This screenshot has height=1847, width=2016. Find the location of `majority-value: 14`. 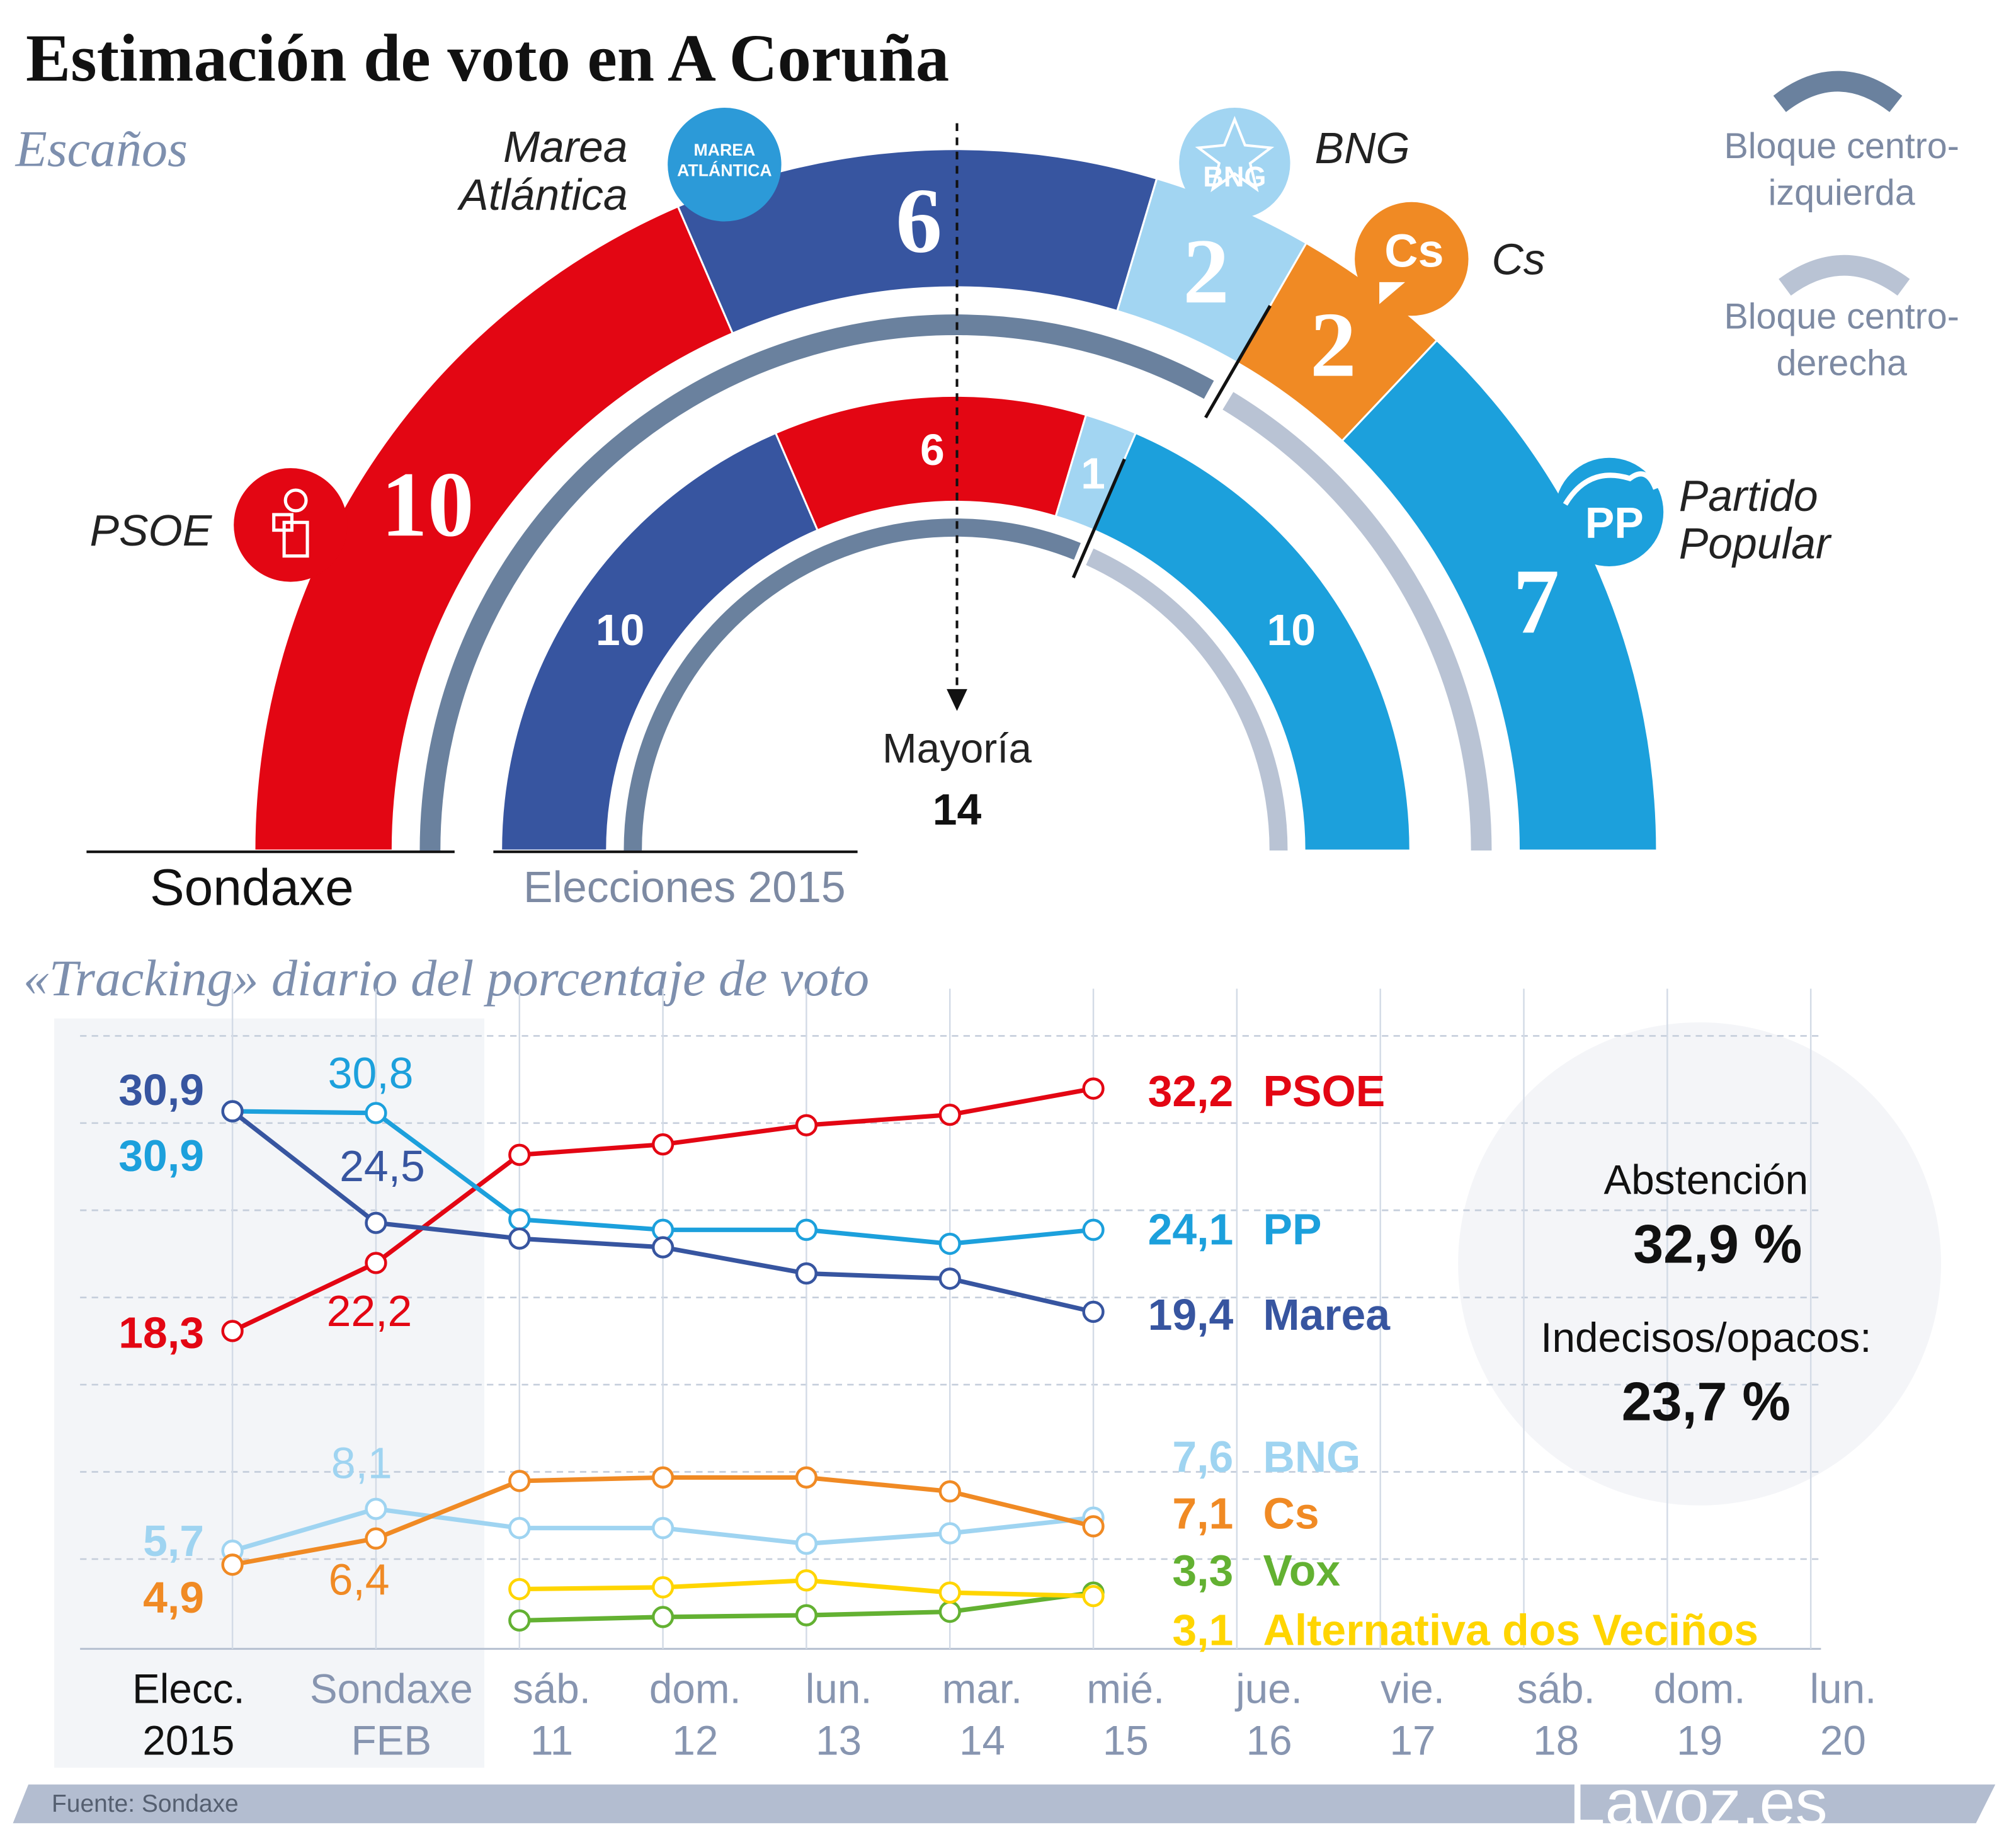

majority-value: 14 is located at coordinates (957, 809).